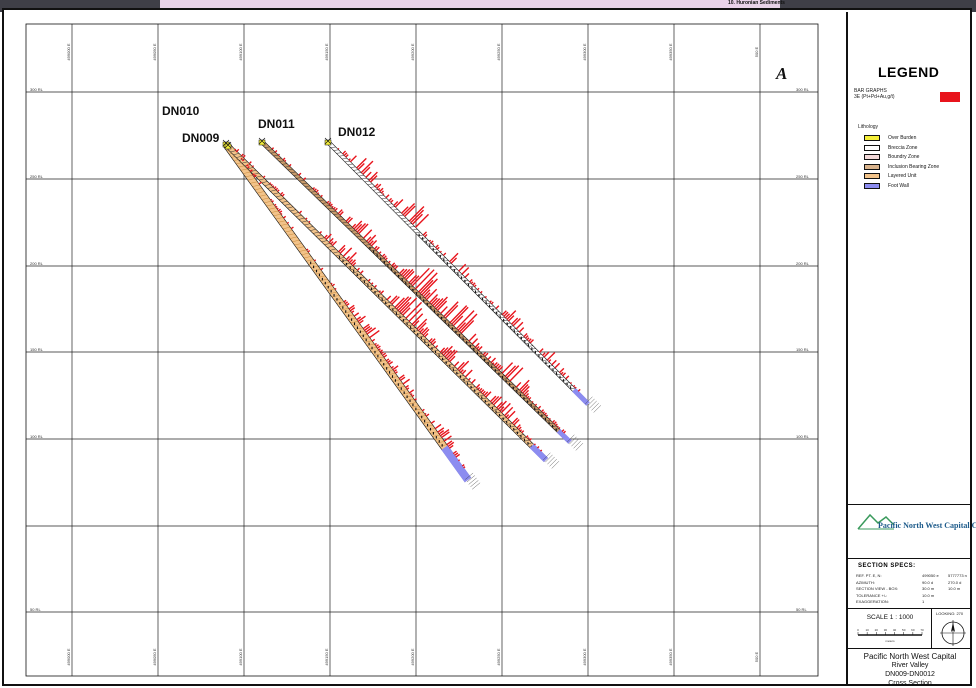 This screenshot has width=976, height=688. What do you see at coordinates (865, 582) in the screenshot?
I see `spec-key: AZIMUTH:` at bounding box center [865, 582].